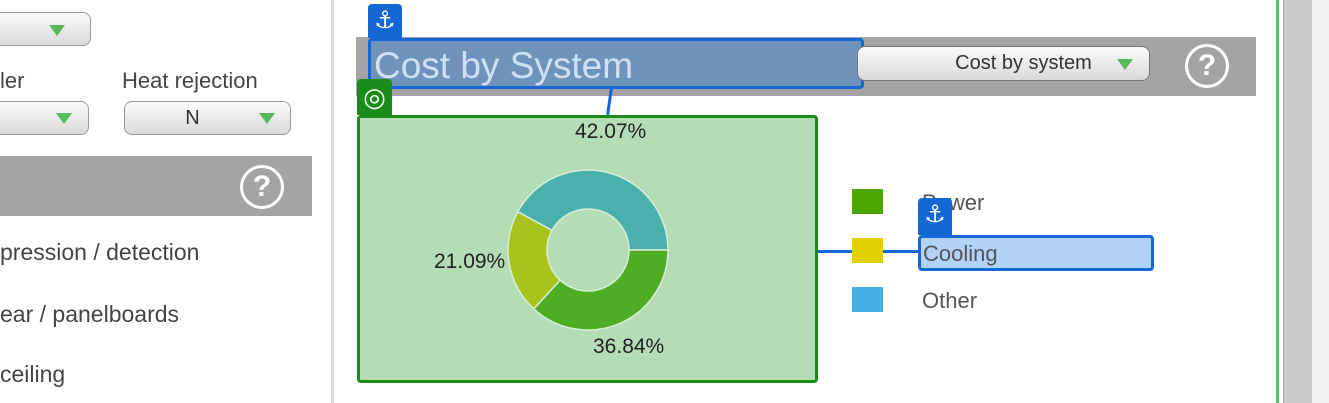 This screenshot has width=1329, height=403. I want to click on donut-slice-power, so click(592, 210).